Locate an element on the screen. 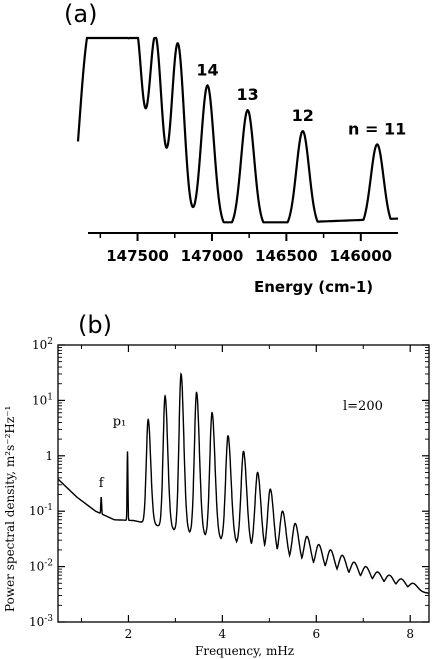 Image resolution: width=440 pixels, height=659 pixels. panel-b-y-axis-label: Power spectral density, m²s⁻²Hz⁻¹ is located at coordinates (10, 509).